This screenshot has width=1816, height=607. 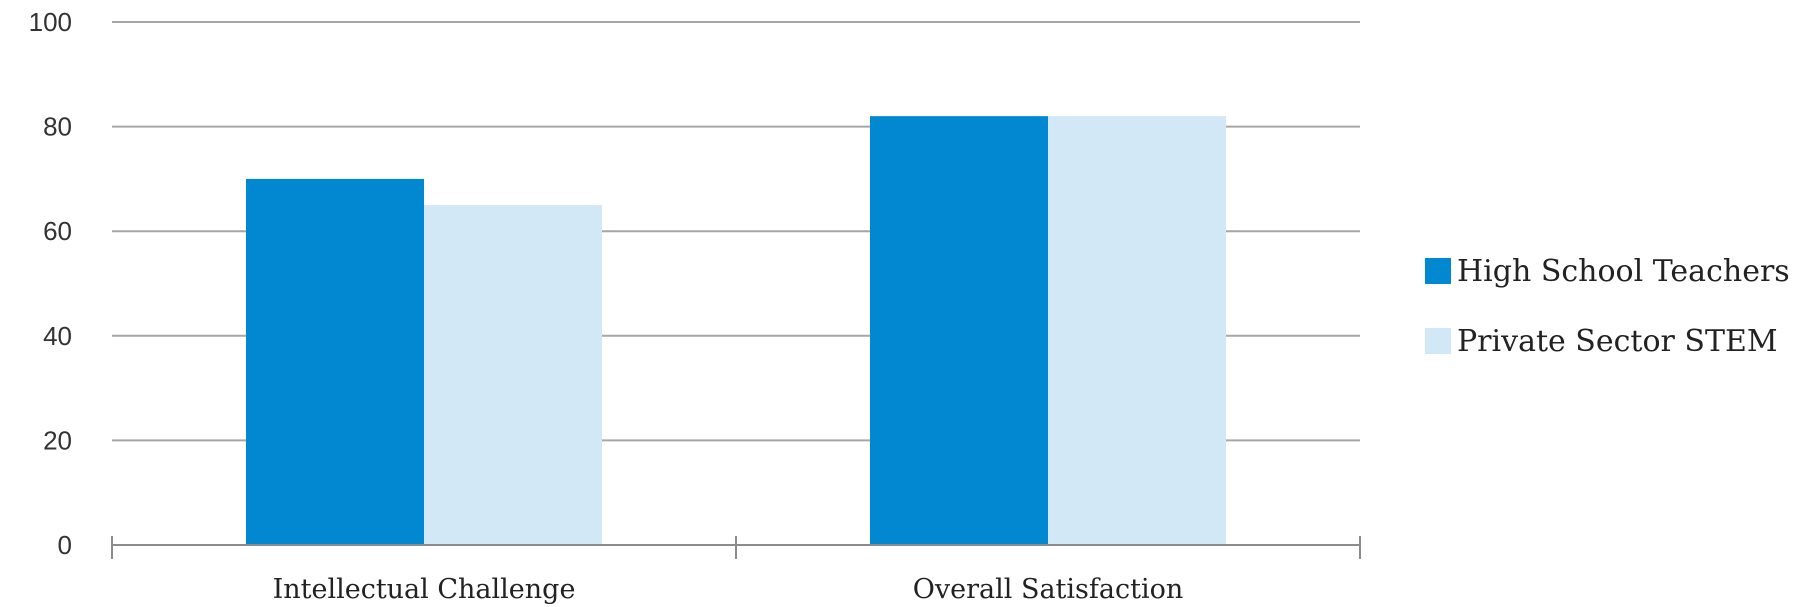 I want to click on x-category-label: Overall Satisfaction, so click(x=1048, y=589).